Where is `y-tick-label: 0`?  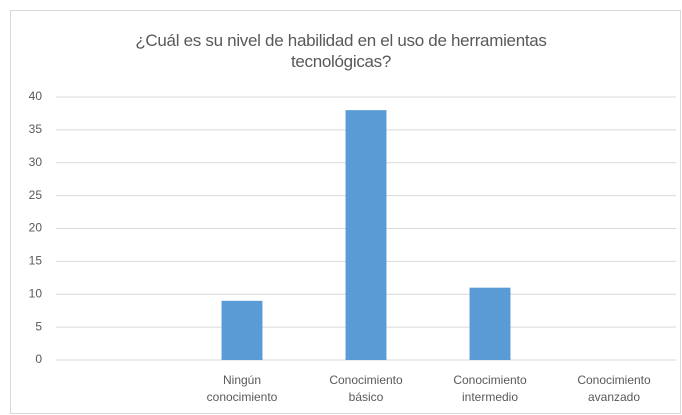 y-tick-label: 0 is located at coordinates (38, 359).